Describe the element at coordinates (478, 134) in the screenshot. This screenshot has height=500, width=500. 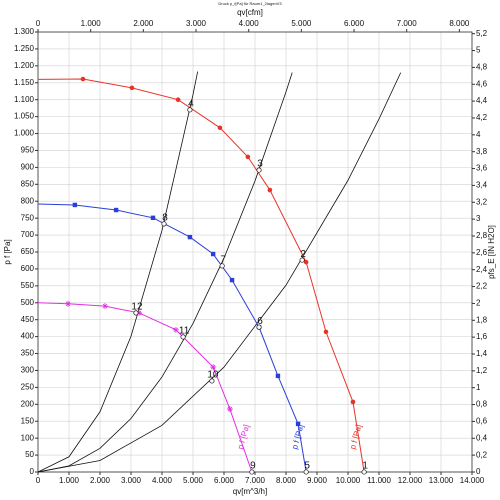
I see `y2-tick-label: 4` at that location.